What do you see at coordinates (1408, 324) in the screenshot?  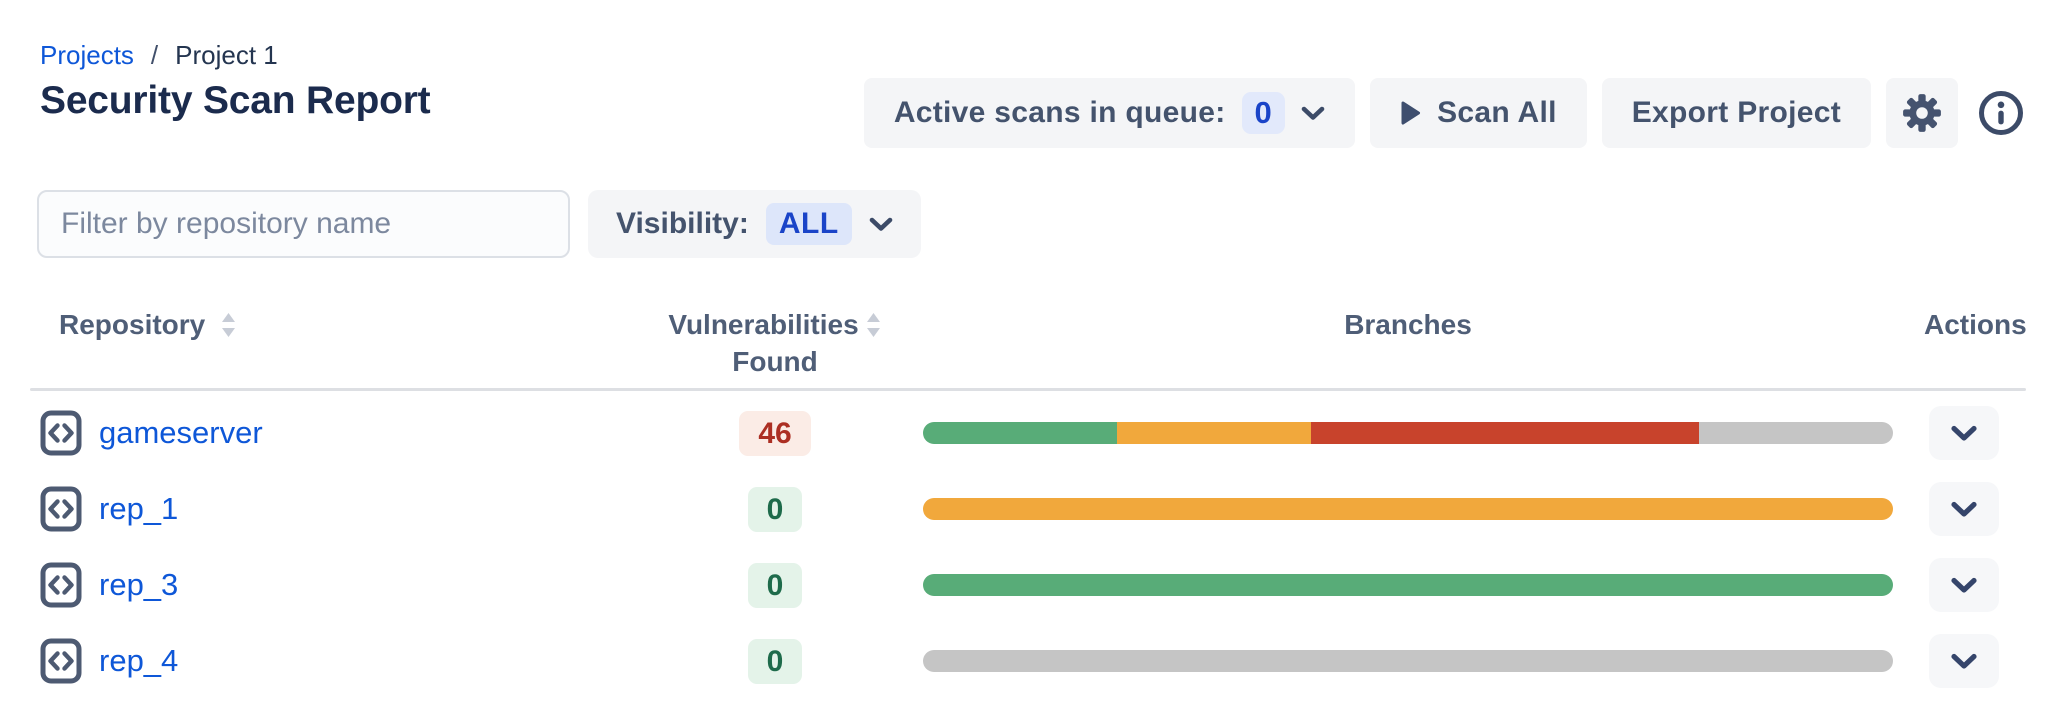 I see `column-header-branches: Branches` at bounding box center [1408, 324].